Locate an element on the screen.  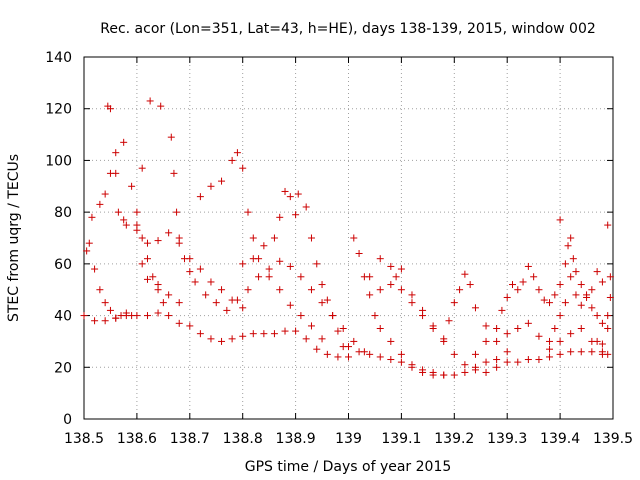
x-tick-label: 138.9 is located at coordinates (296, 439).